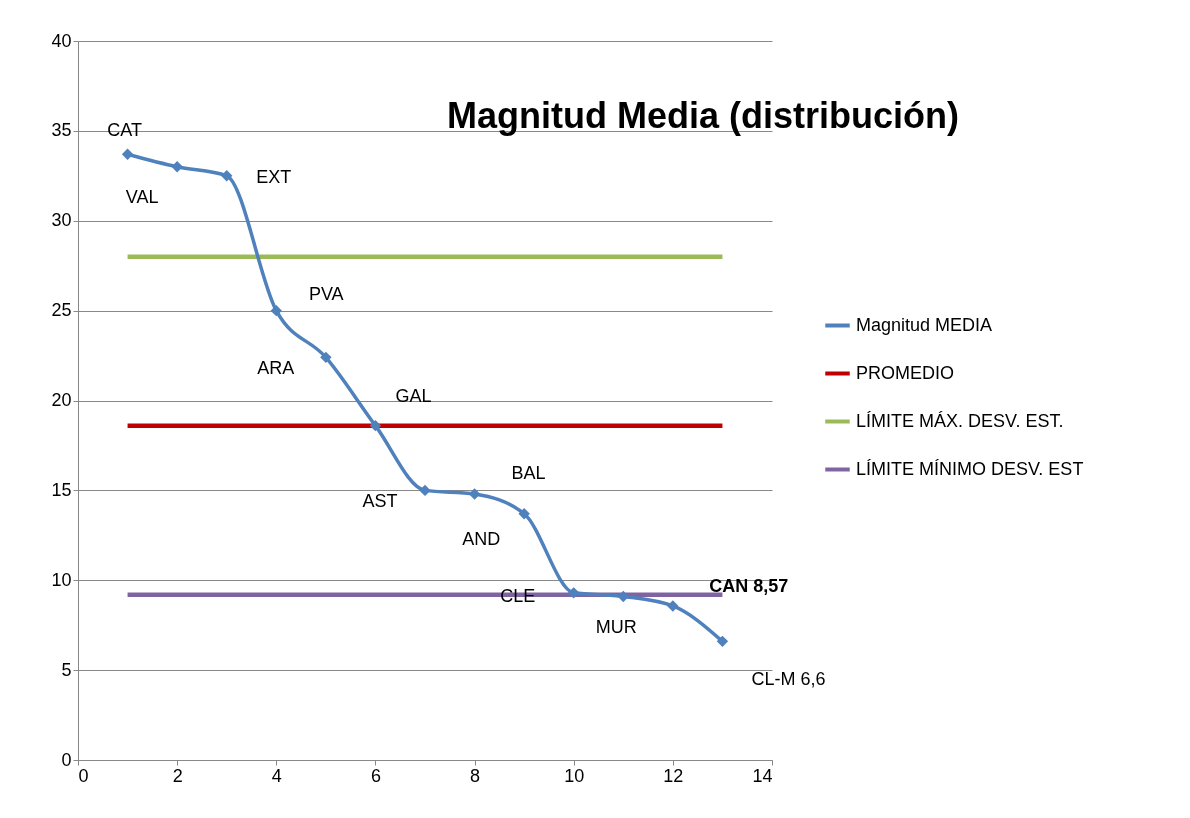 This screenshot has width=1190, height=818. What do you see at coordinates (124, 130) in the screenshot?
I see `annotation: CAT` at bounding box center [124, 130].